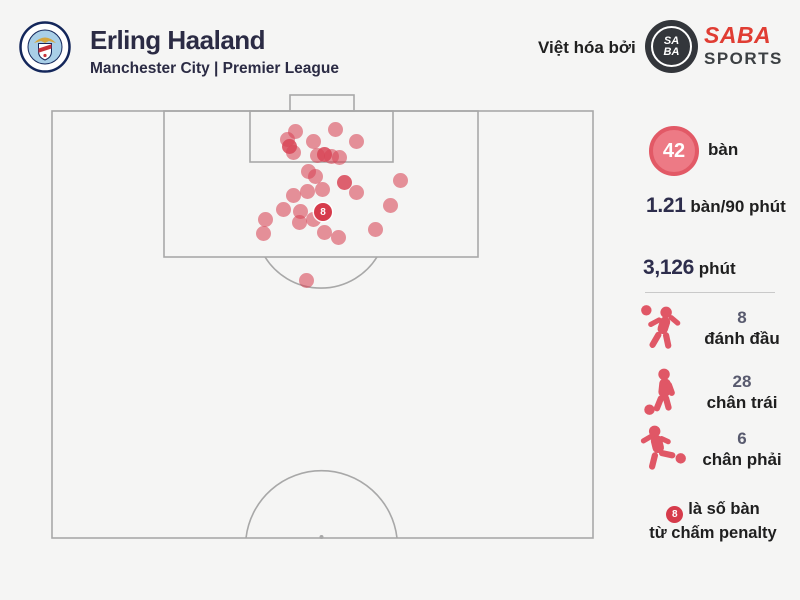  I want to click on goals-per-90-label: bàn/90 phút, so click(738, 206).